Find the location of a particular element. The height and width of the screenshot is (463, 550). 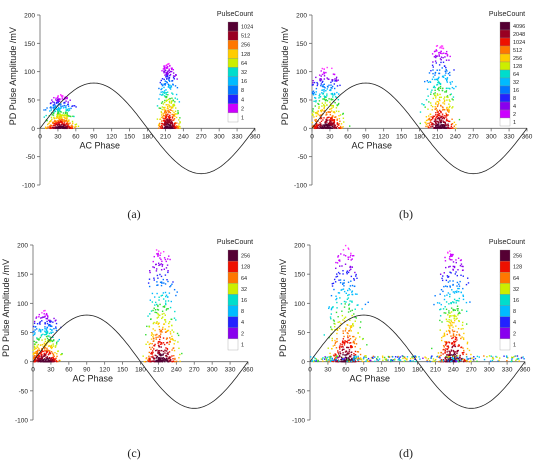

reference-sine-curve is located at coordinates (147, 128).